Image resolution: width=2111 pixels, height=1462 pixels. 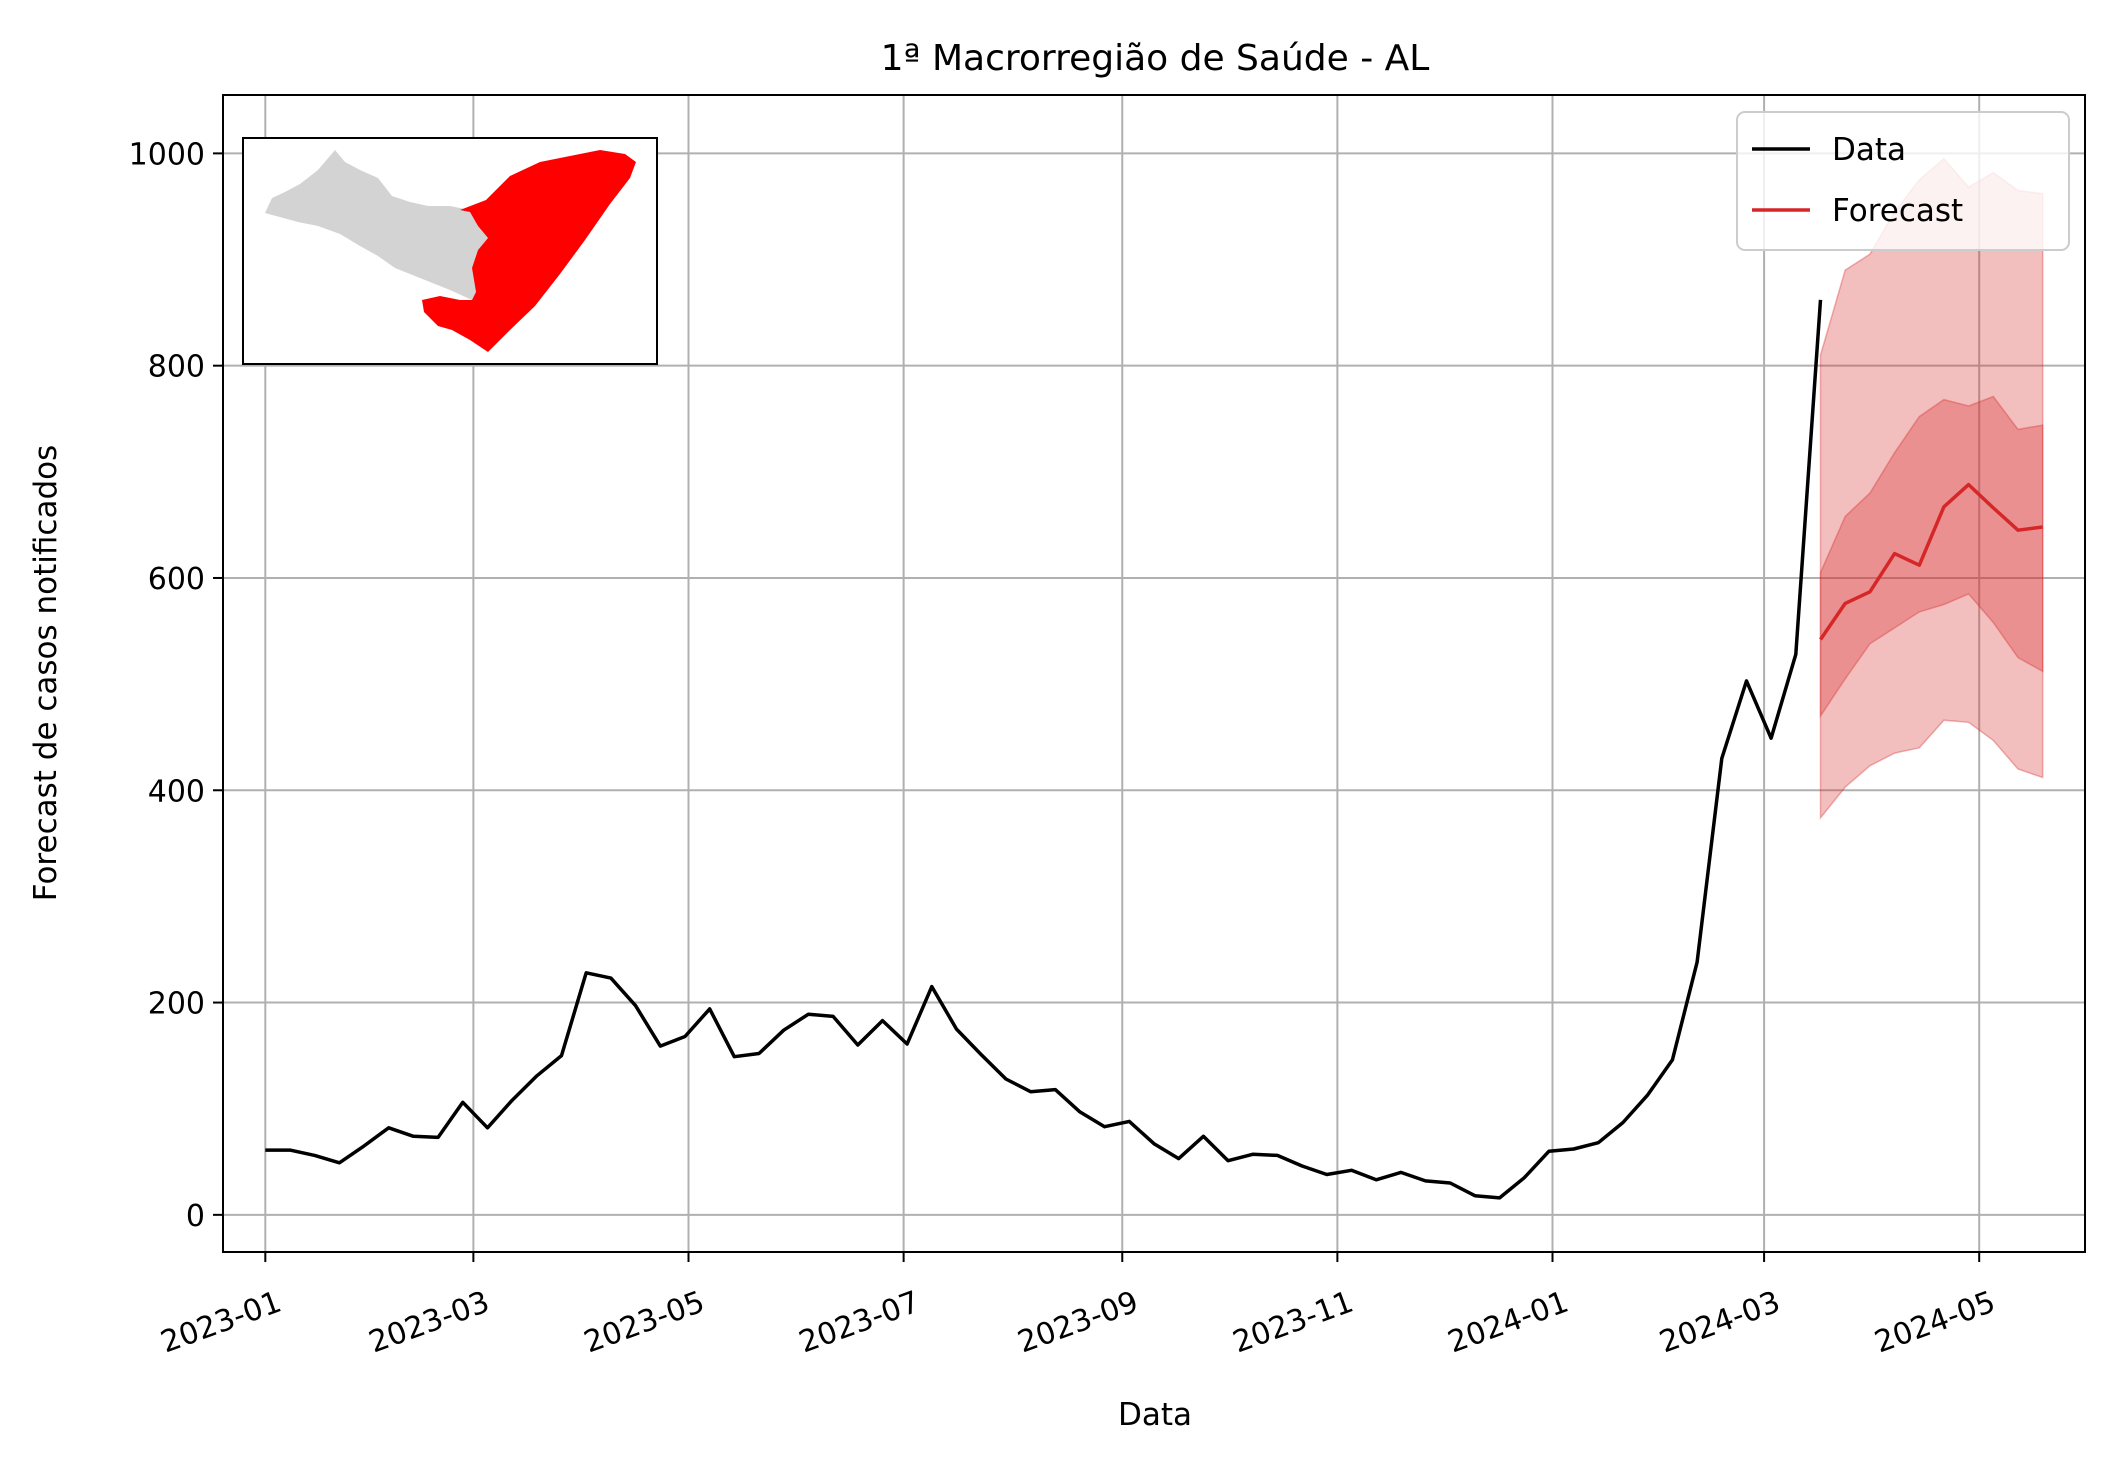 I want to click on chart-title: 1ª Macrorregião de Saúde - AL, so click(x=1155, y=58).